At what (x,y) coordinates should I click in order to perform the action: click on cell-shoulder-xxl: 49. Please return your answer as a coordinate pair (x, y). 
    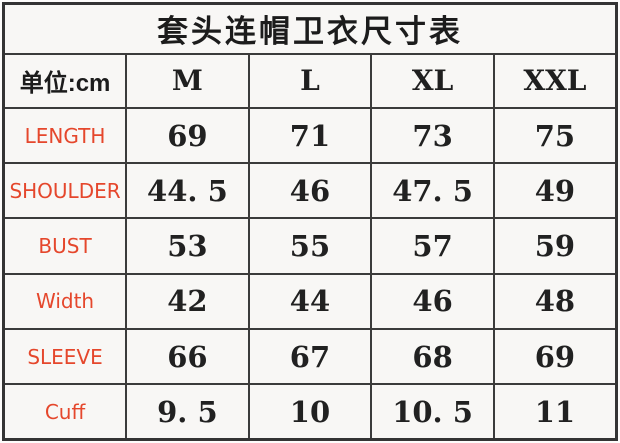
    Looking at the image, I should click on (555, 191).